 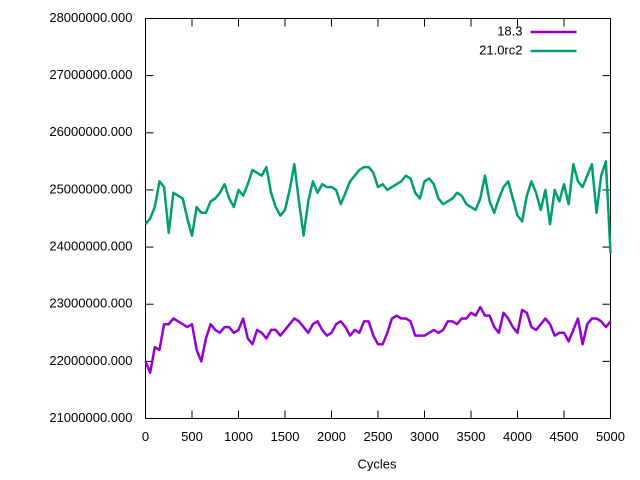 What do you see at coordinates (285, 436) in the screenshot?
I see `x-tick-label: 1500` at bounding box center [285, 436].